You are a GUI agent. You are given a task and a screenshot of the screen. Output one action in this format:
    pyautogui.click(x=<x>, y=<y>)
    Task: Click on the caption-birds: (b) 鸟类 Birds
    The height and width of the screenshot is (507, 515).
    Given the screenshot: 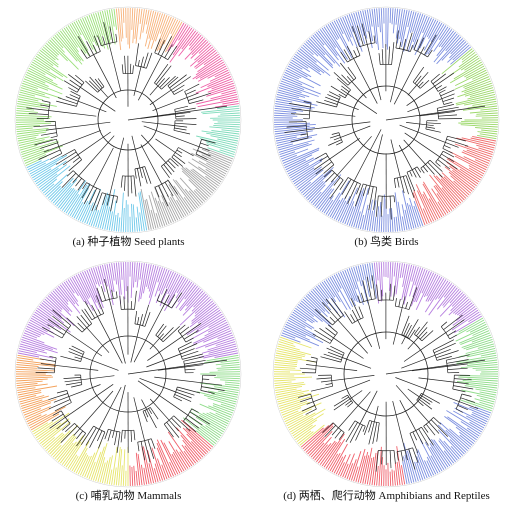 What is the action you would take?
    pyautogui.click(x=386, y=242)
    